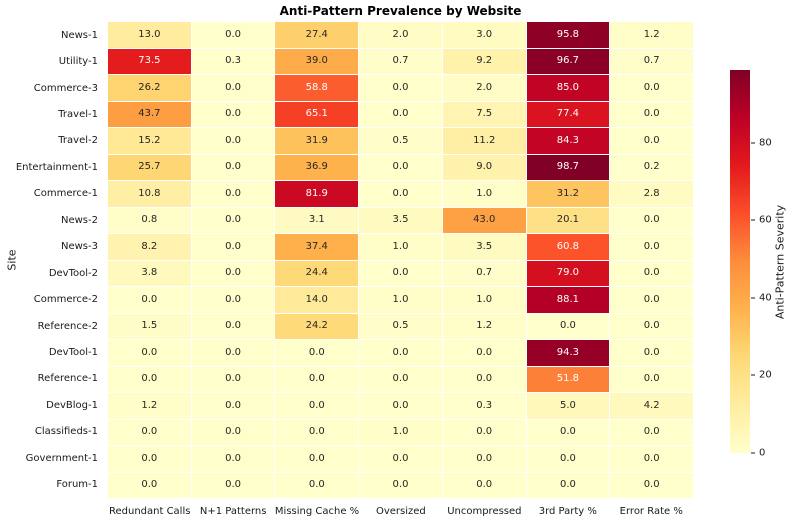  Describe the element at coordinates (484, 167) in the screenshot. I see `heatmap-cell: 9.0` at that location.